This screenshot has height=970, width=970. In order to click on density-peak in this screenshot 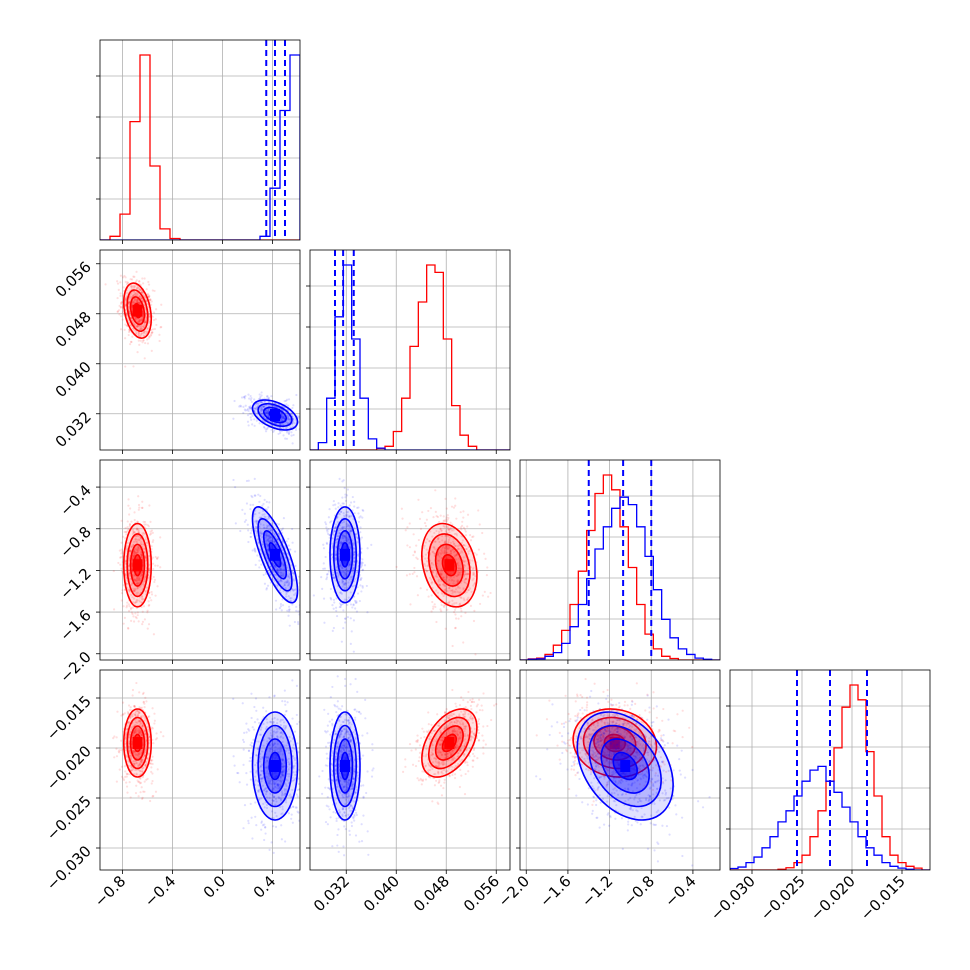, I will do `click(137, 743)`.